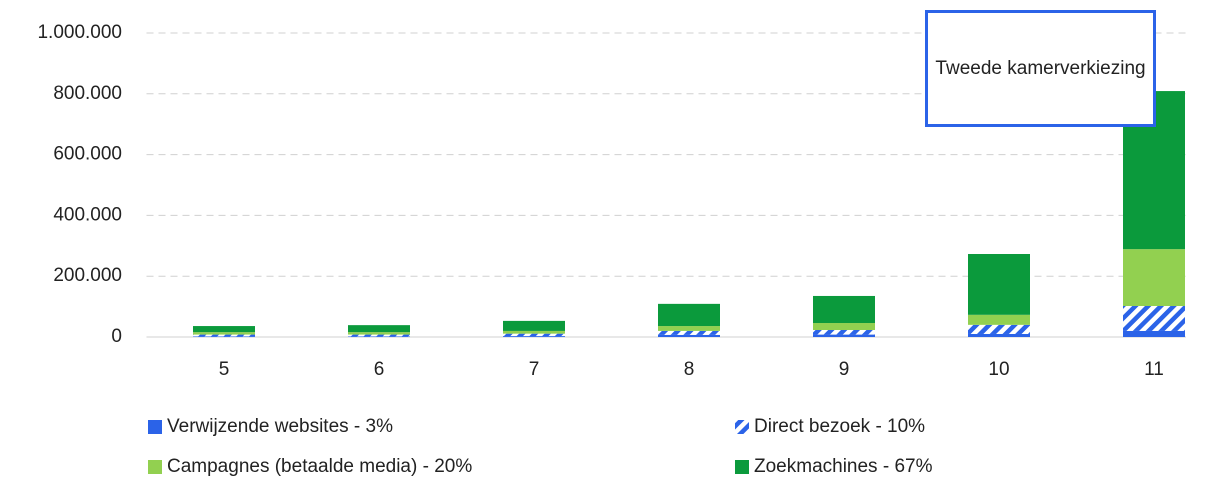  Describe the element at coordinates (224, 369) in the screenshot. I see `x-tick-label: 5` at that location.